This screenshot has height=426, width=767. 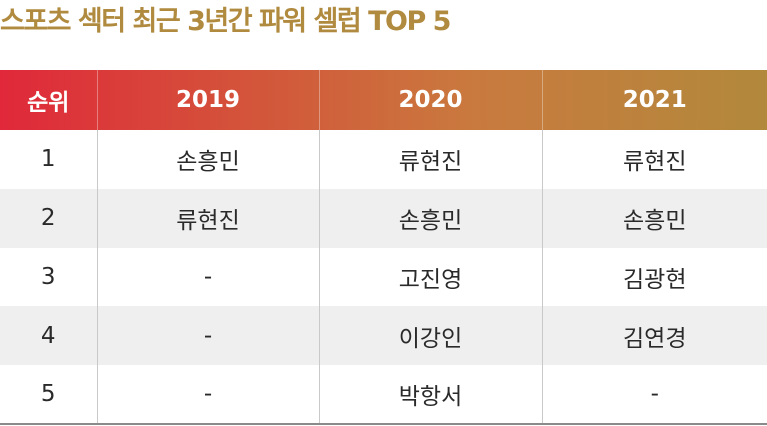 I want to click on header-rank: 순위, so click(x=48, y=103).